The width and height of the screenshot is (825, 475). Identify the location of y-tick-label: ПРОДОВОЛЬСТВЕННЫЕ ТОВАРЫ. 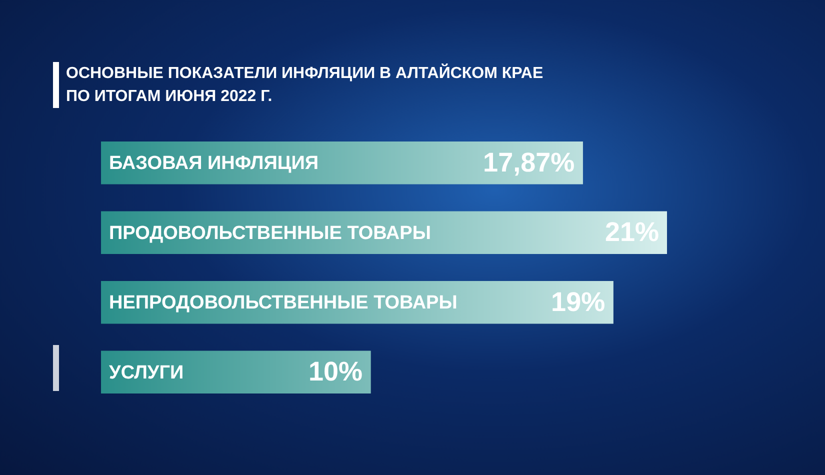
(270, 233).